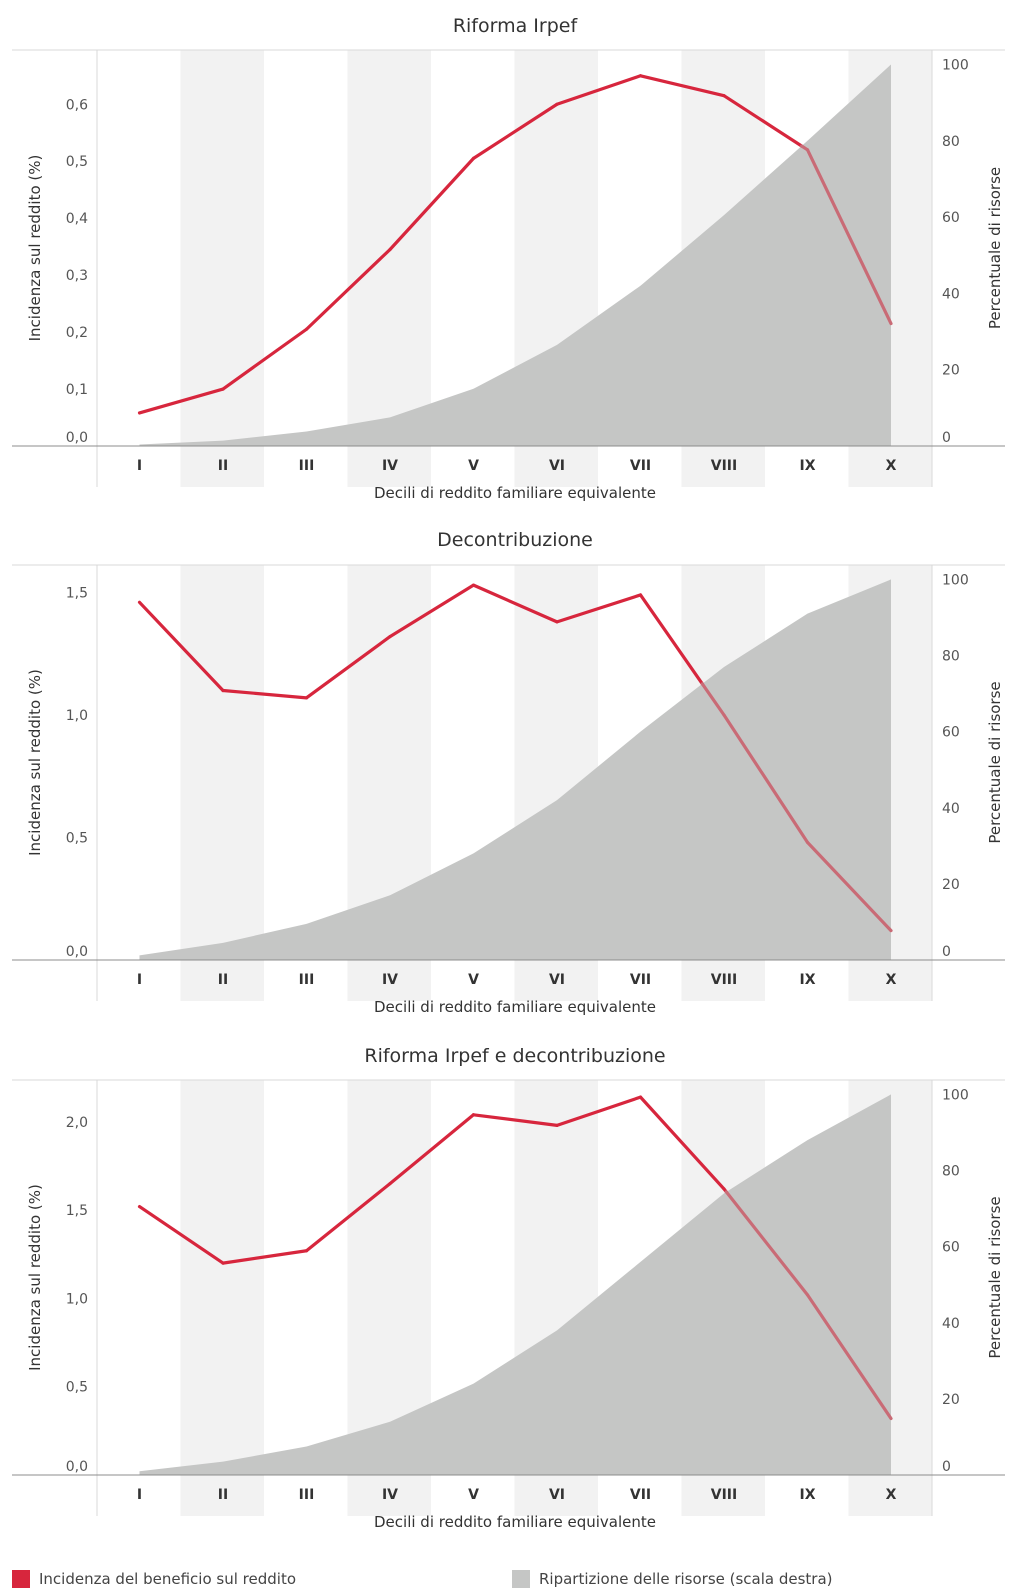 This screenshot has width=1019, height=1591. What do you see at coordinates (168, 1579) in the screenshot?
I see `legend-label-line: Incidenza del beneficio sul reddito` at bounding box center [168, 1579].